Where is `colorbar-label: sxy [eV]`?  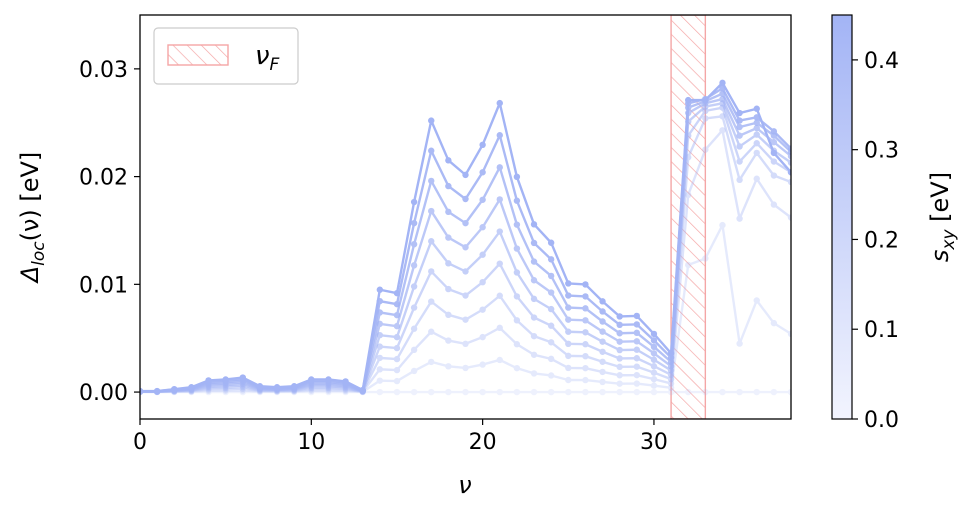
colorbar-label: sxy [eV] is located at coordinates (942, 217).